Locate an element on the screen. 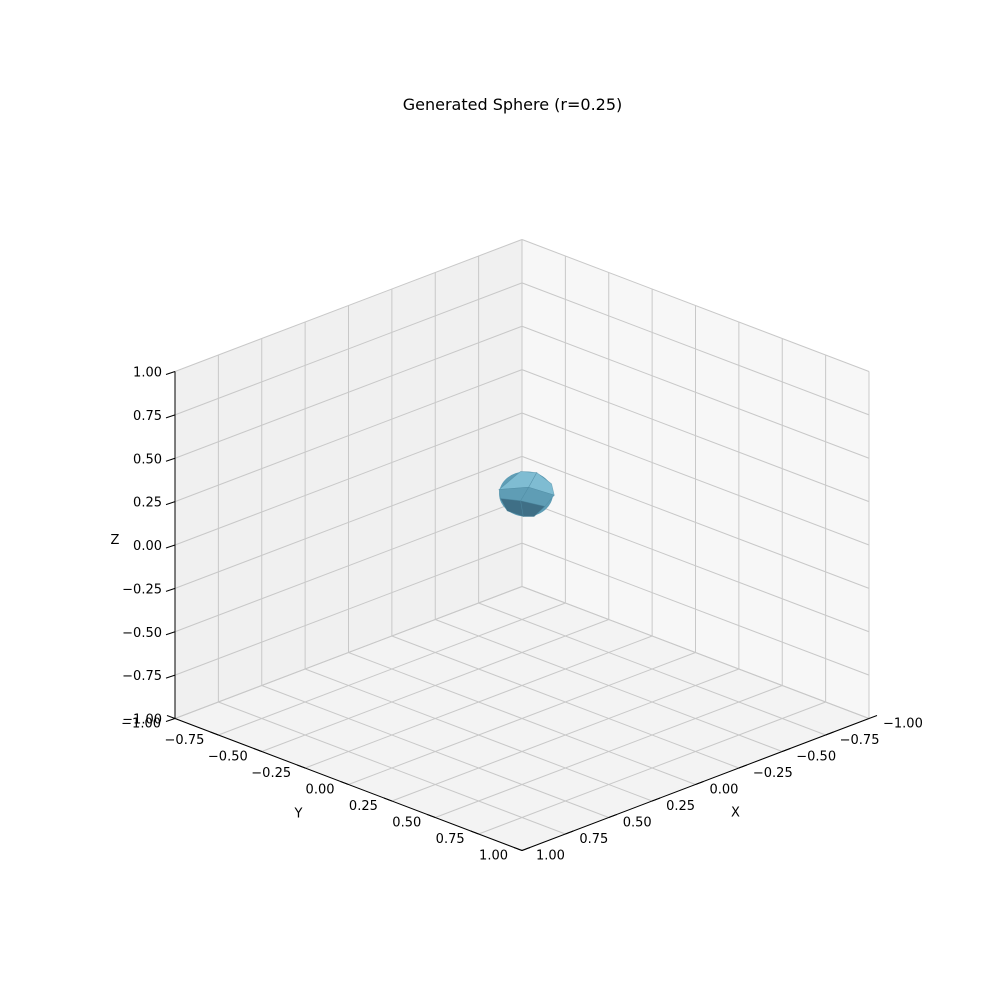  x-axis-label: X is located at coordinates (735, 813).